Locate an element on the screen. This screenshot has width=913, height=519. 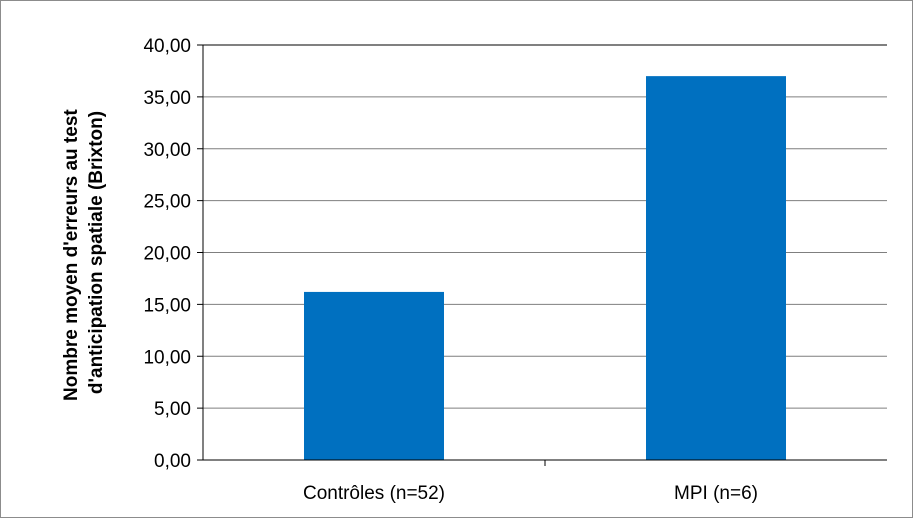
y-tick-label: 35,00 is located at coordinates (167, 98).